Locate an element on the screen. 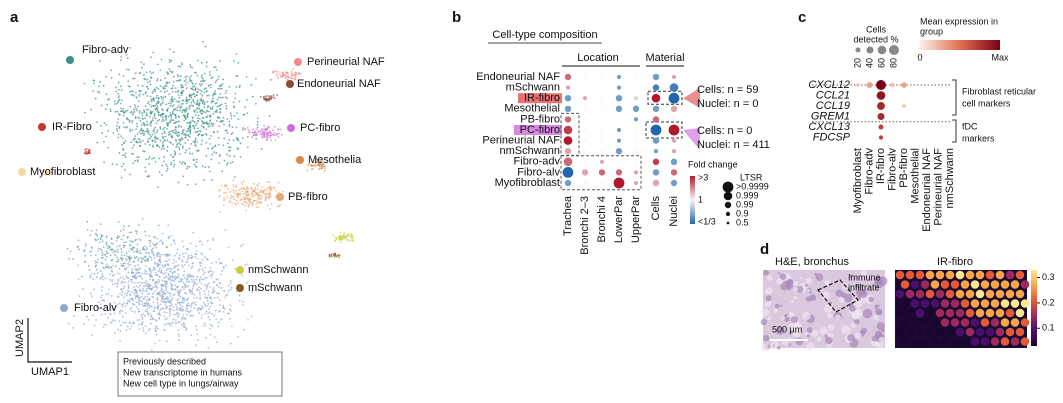 Image resolution: width=1063 pixels, height=403 pixels. group-label: cell markers is located at coordinates (986, 103).